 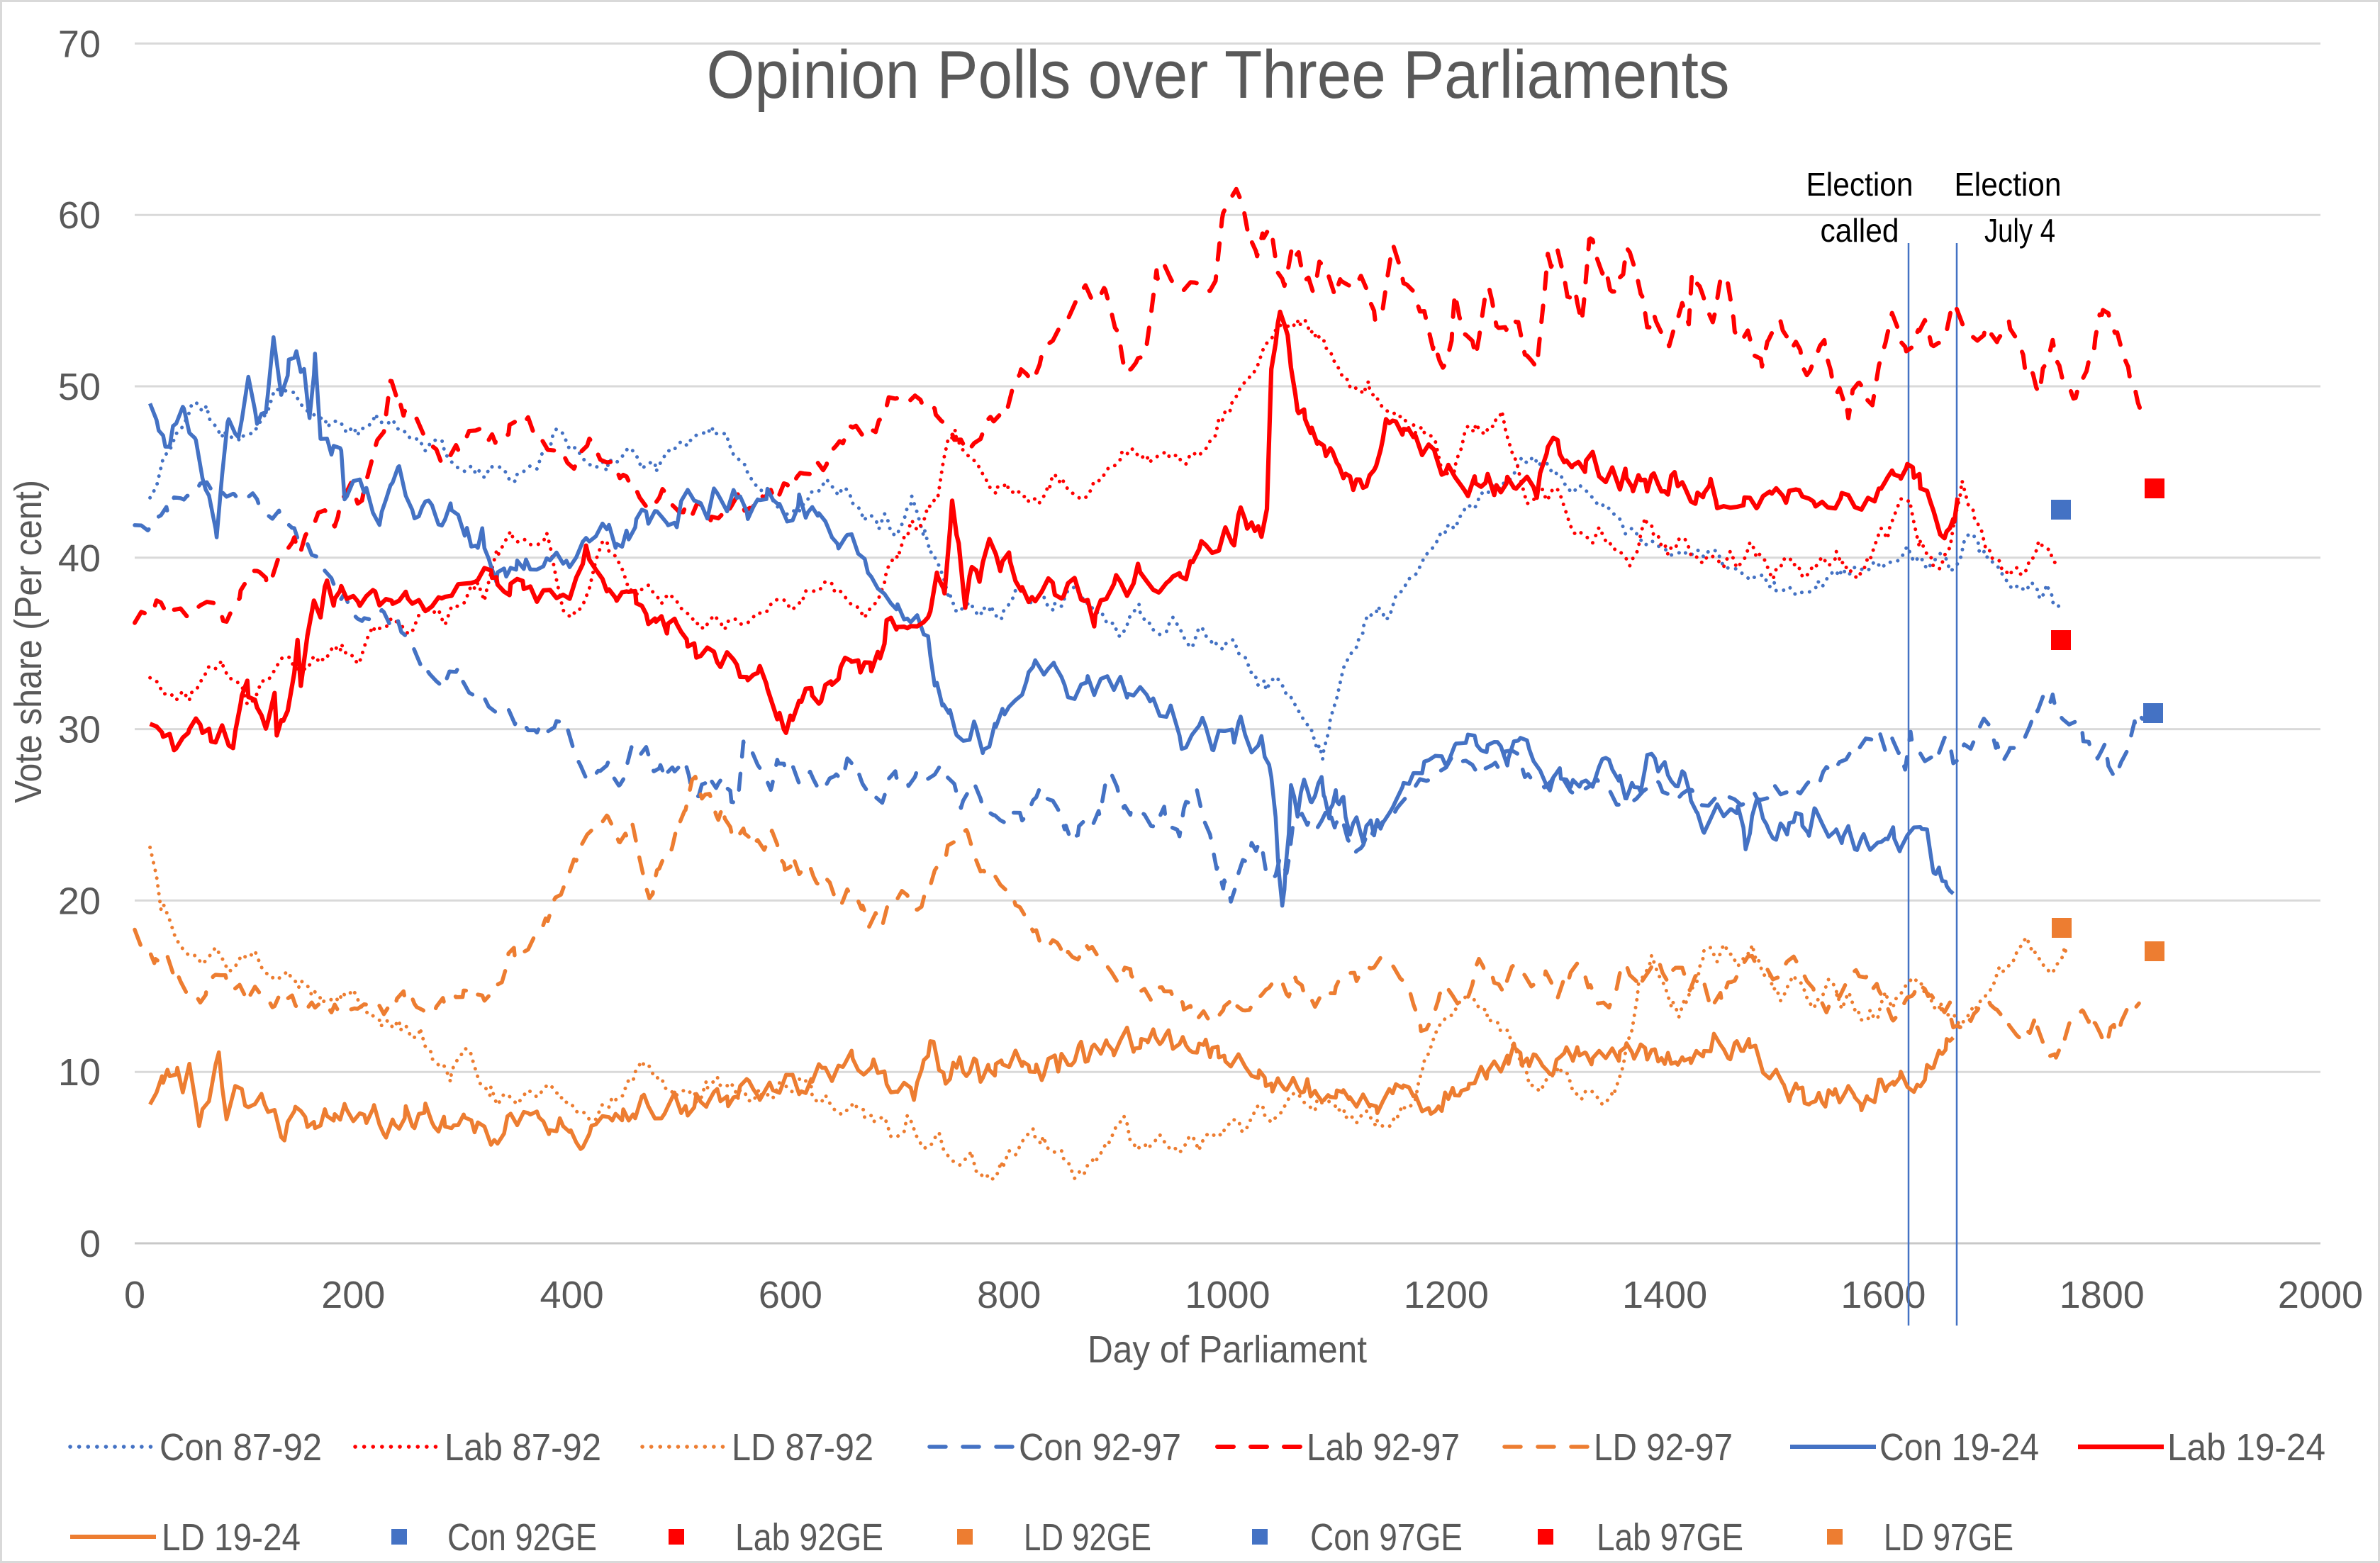 I want to click on svg-text: Lab 87-92, so click(x=523, y=1447).